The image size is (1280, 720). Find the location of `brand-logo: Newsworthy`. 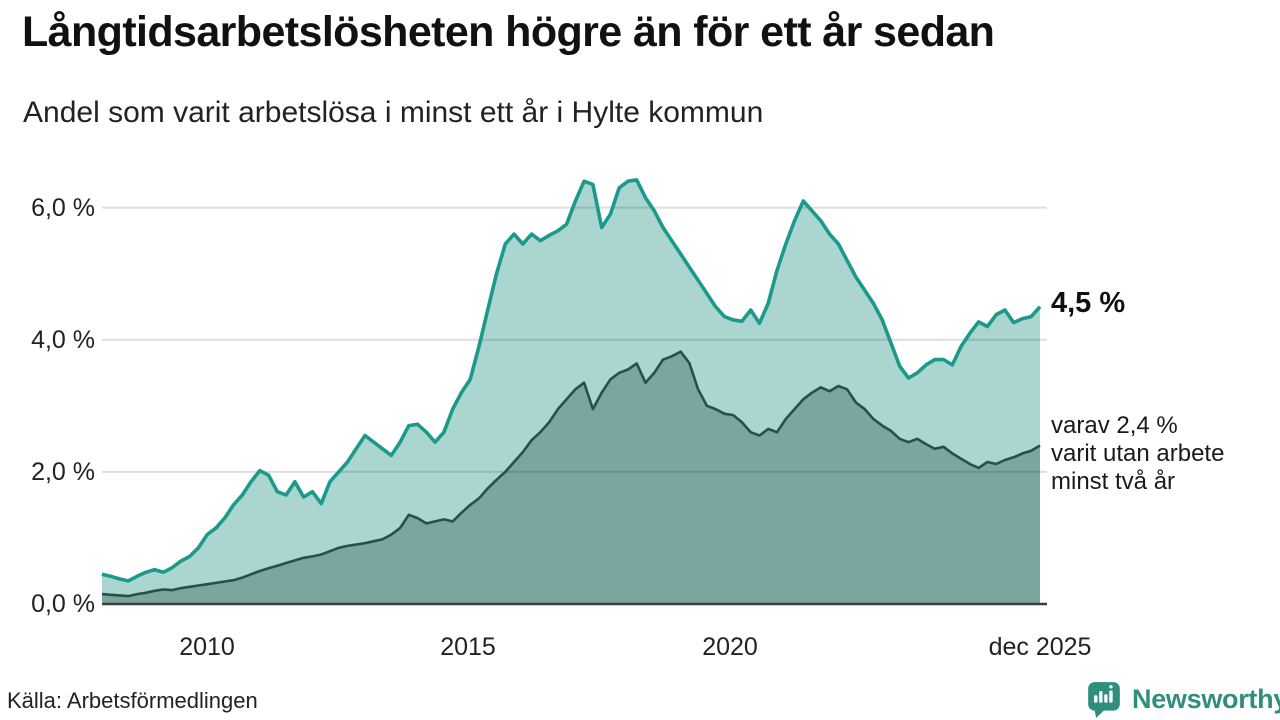

brand-logo: Newsworthy is located at coordinates (1182, 699).